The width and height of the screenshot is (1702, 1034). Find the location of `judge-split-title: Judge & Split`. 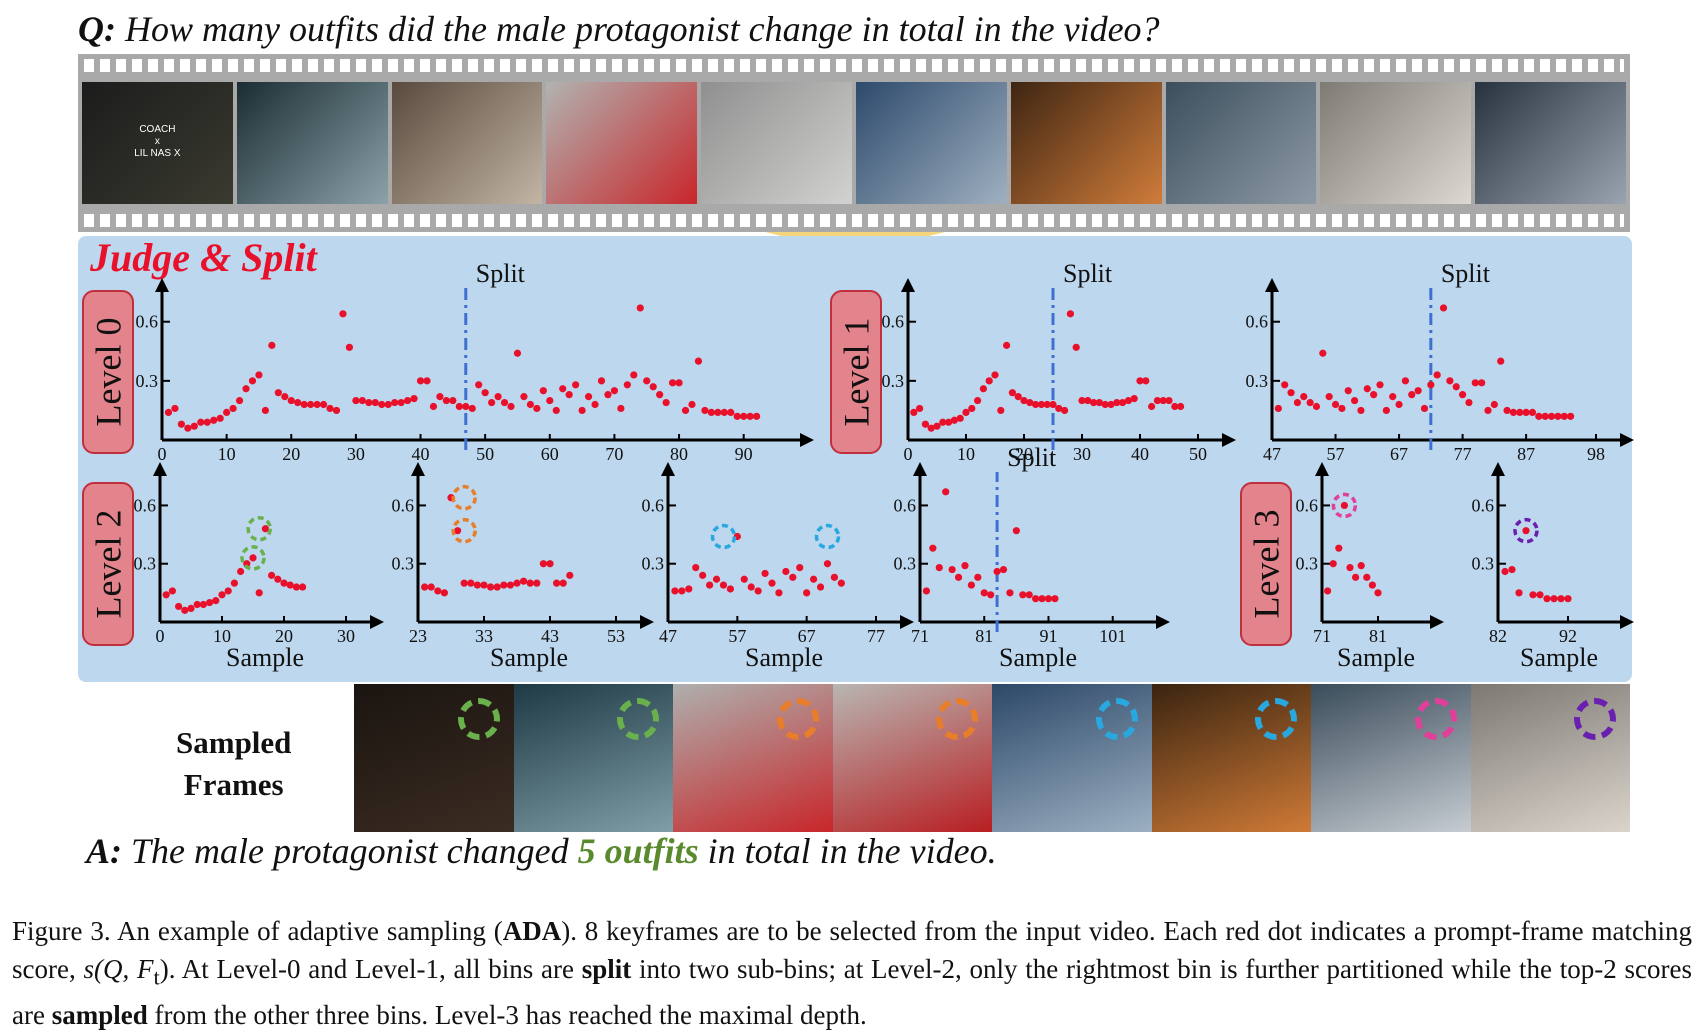

judge-split-title: Judge & Split is located at coordinates (203, 257).